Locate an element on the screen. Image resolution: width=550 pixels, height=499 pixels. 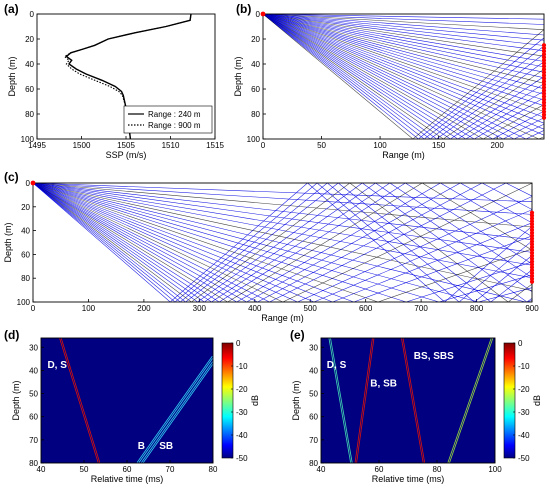
x-axis-label: SSP (m/s) is located at coordinates (126, 155).